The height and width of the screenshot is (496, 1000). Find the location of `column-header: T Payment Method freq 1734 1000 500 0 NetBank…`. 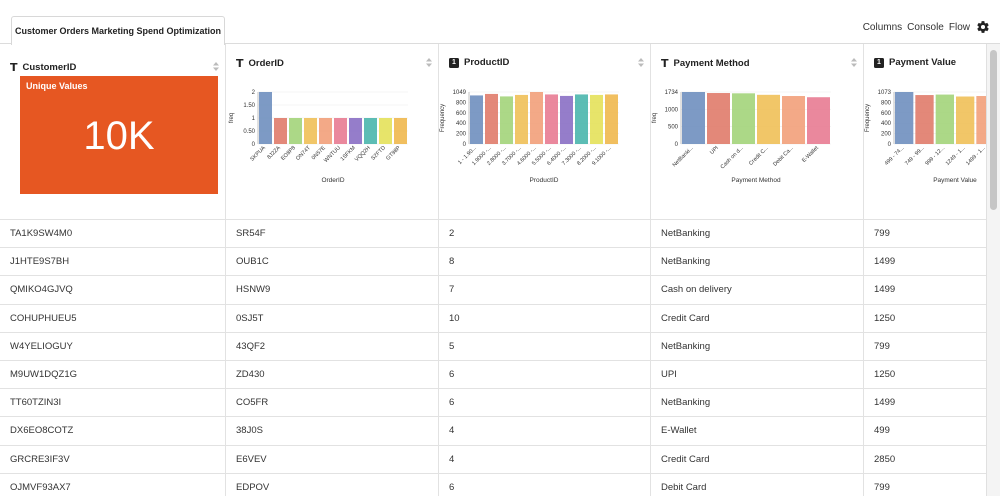

column-header: T Payment Method freq 1734 1000 500 0 NetBank… is located at coordinates (757, 132).